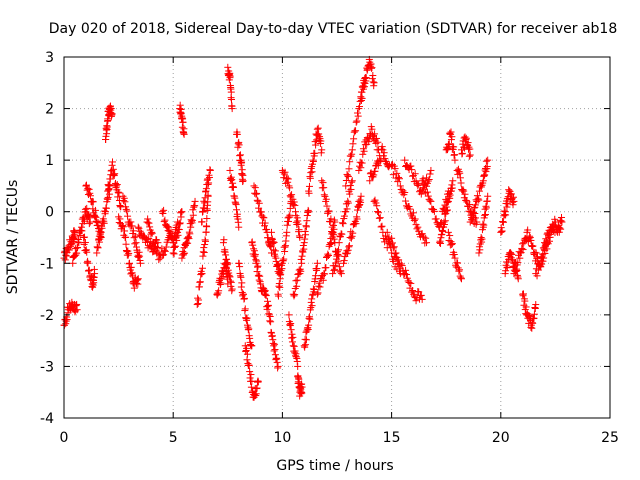  What do you see at coordinates (49, 110) in the screenshot?
I see `y-tick-label: 2` at bounding box center [49, 110].